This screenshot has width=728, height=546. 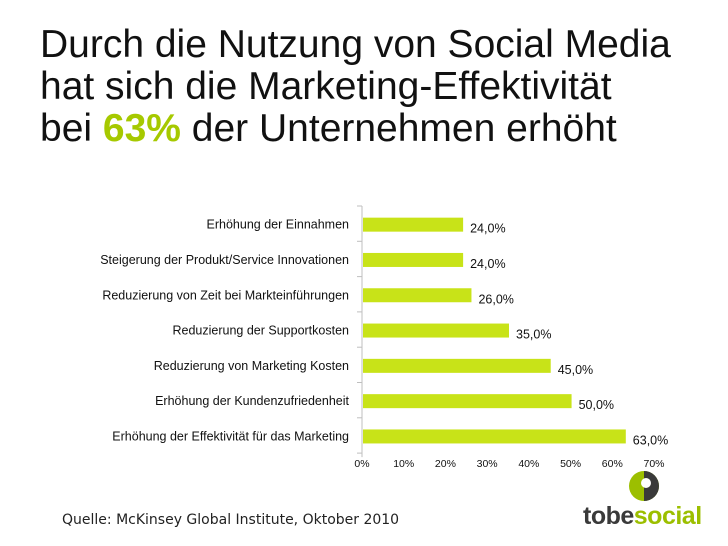 What do you see at coordinates (252, 401) in the screenshot?
I see `category-label: Erhöhung der Kundenzufriedenheit` at bounding box center [252, 401].